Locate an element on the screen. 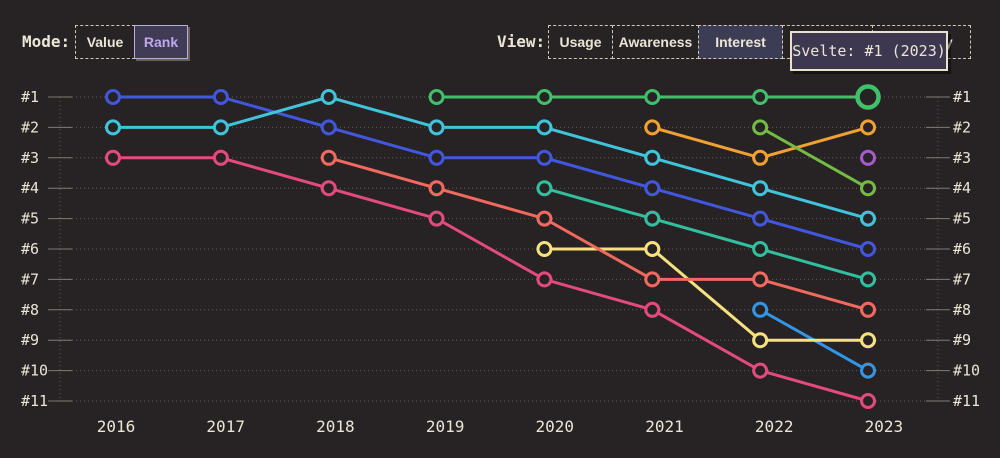 The width and height of the screenshot is (1000, 458). mode-option-rank: Rank is located at coordinates (161, 42).